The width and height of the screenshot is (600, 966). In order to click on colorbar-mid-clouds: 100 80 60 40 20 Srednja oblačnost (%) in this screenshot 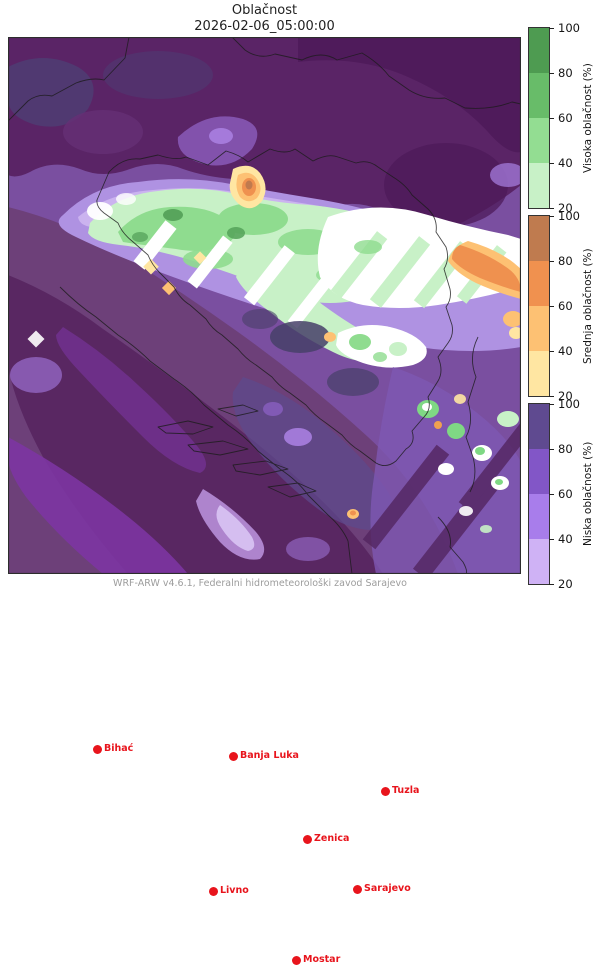, I will do `click(561, 306)`.